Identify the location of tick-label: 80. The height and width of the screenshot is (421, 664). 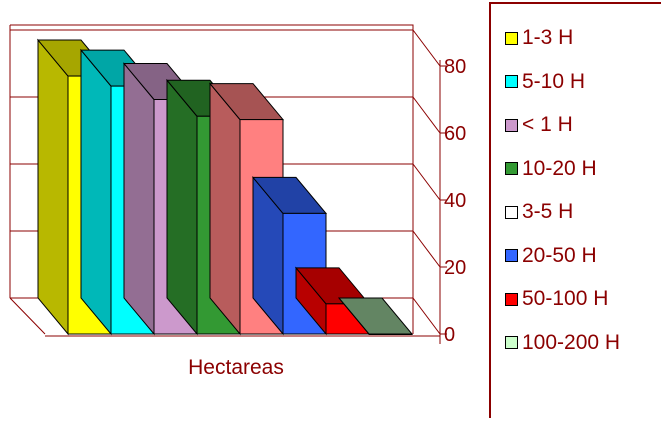
(455, 67).